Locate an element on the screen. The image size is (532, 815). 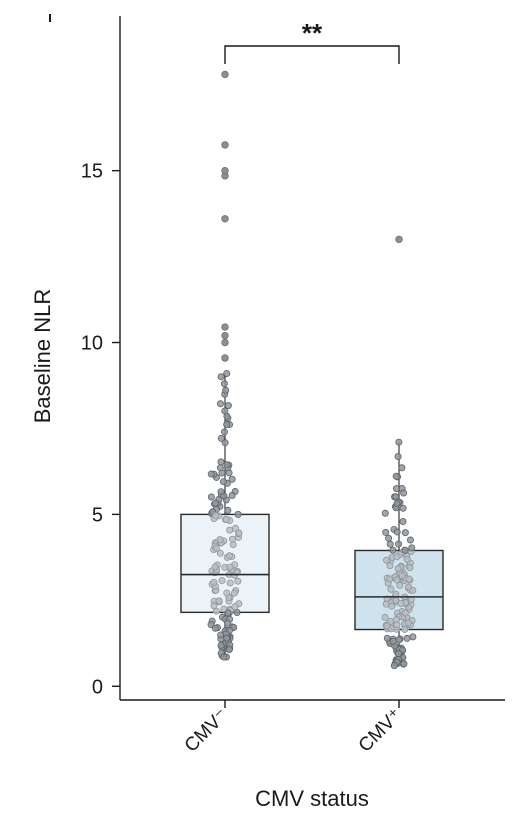
y-tick-label: 10 is located at coordinates (92, 344).